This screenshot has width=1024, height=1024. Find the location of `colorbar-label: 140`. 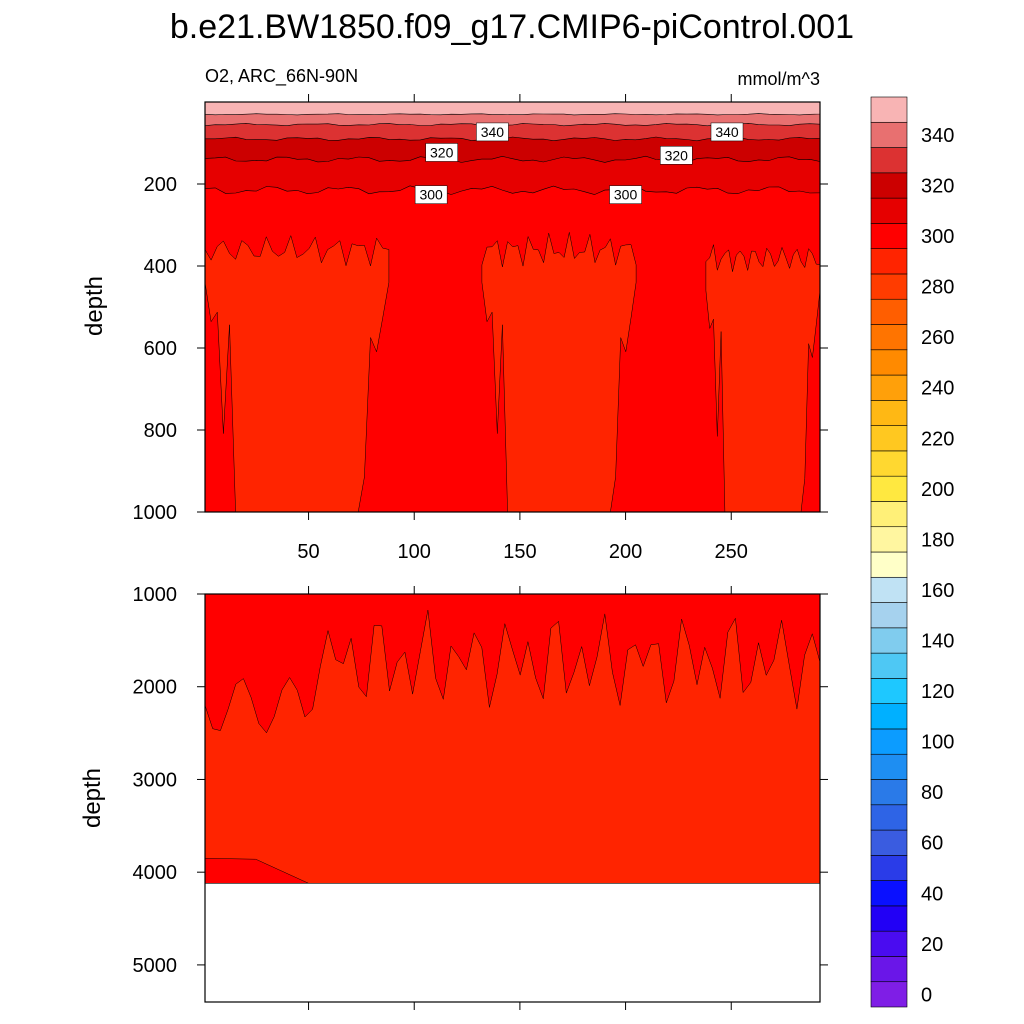

colorbar-label: 140 is located at coordinates (937, 641).